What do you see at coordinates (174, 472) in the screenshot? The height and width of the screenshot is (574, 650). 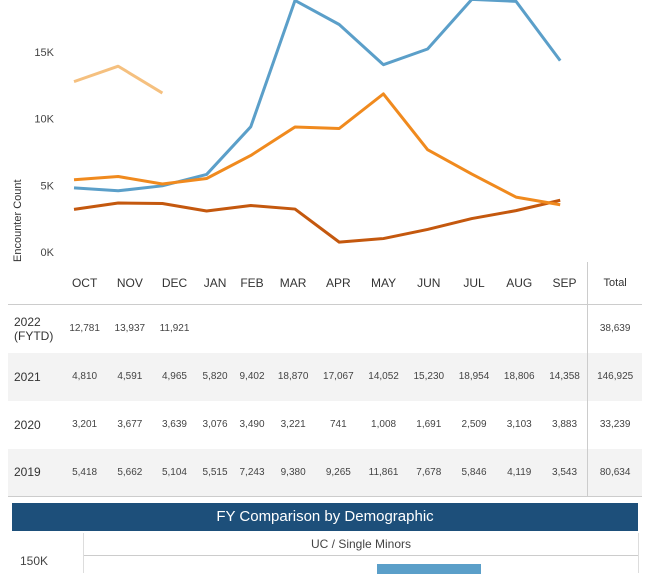 I see `table-cell: 5,104` at bounding box center [174, 472].